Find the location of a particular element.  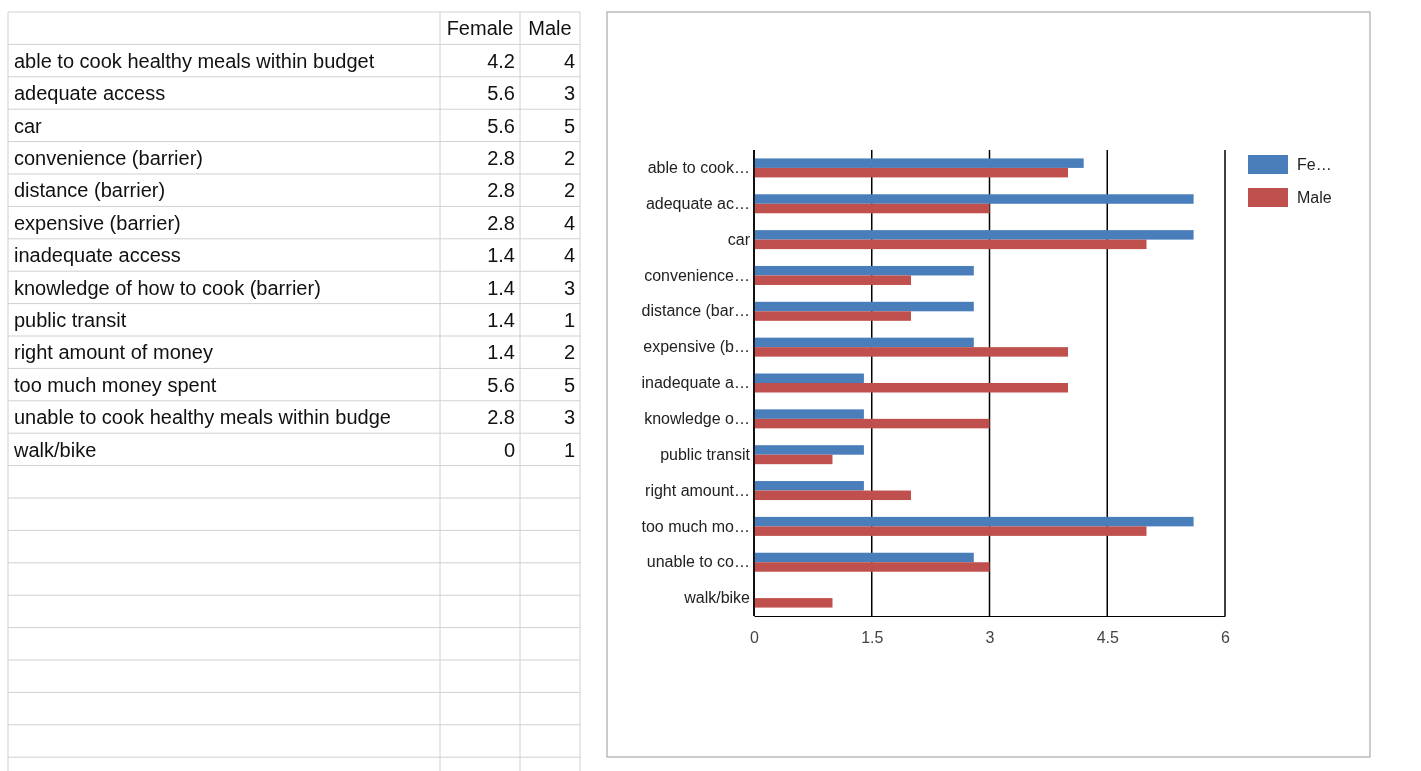

y-tick-label: expensive (barrier) is located at coordinates (97, 222).